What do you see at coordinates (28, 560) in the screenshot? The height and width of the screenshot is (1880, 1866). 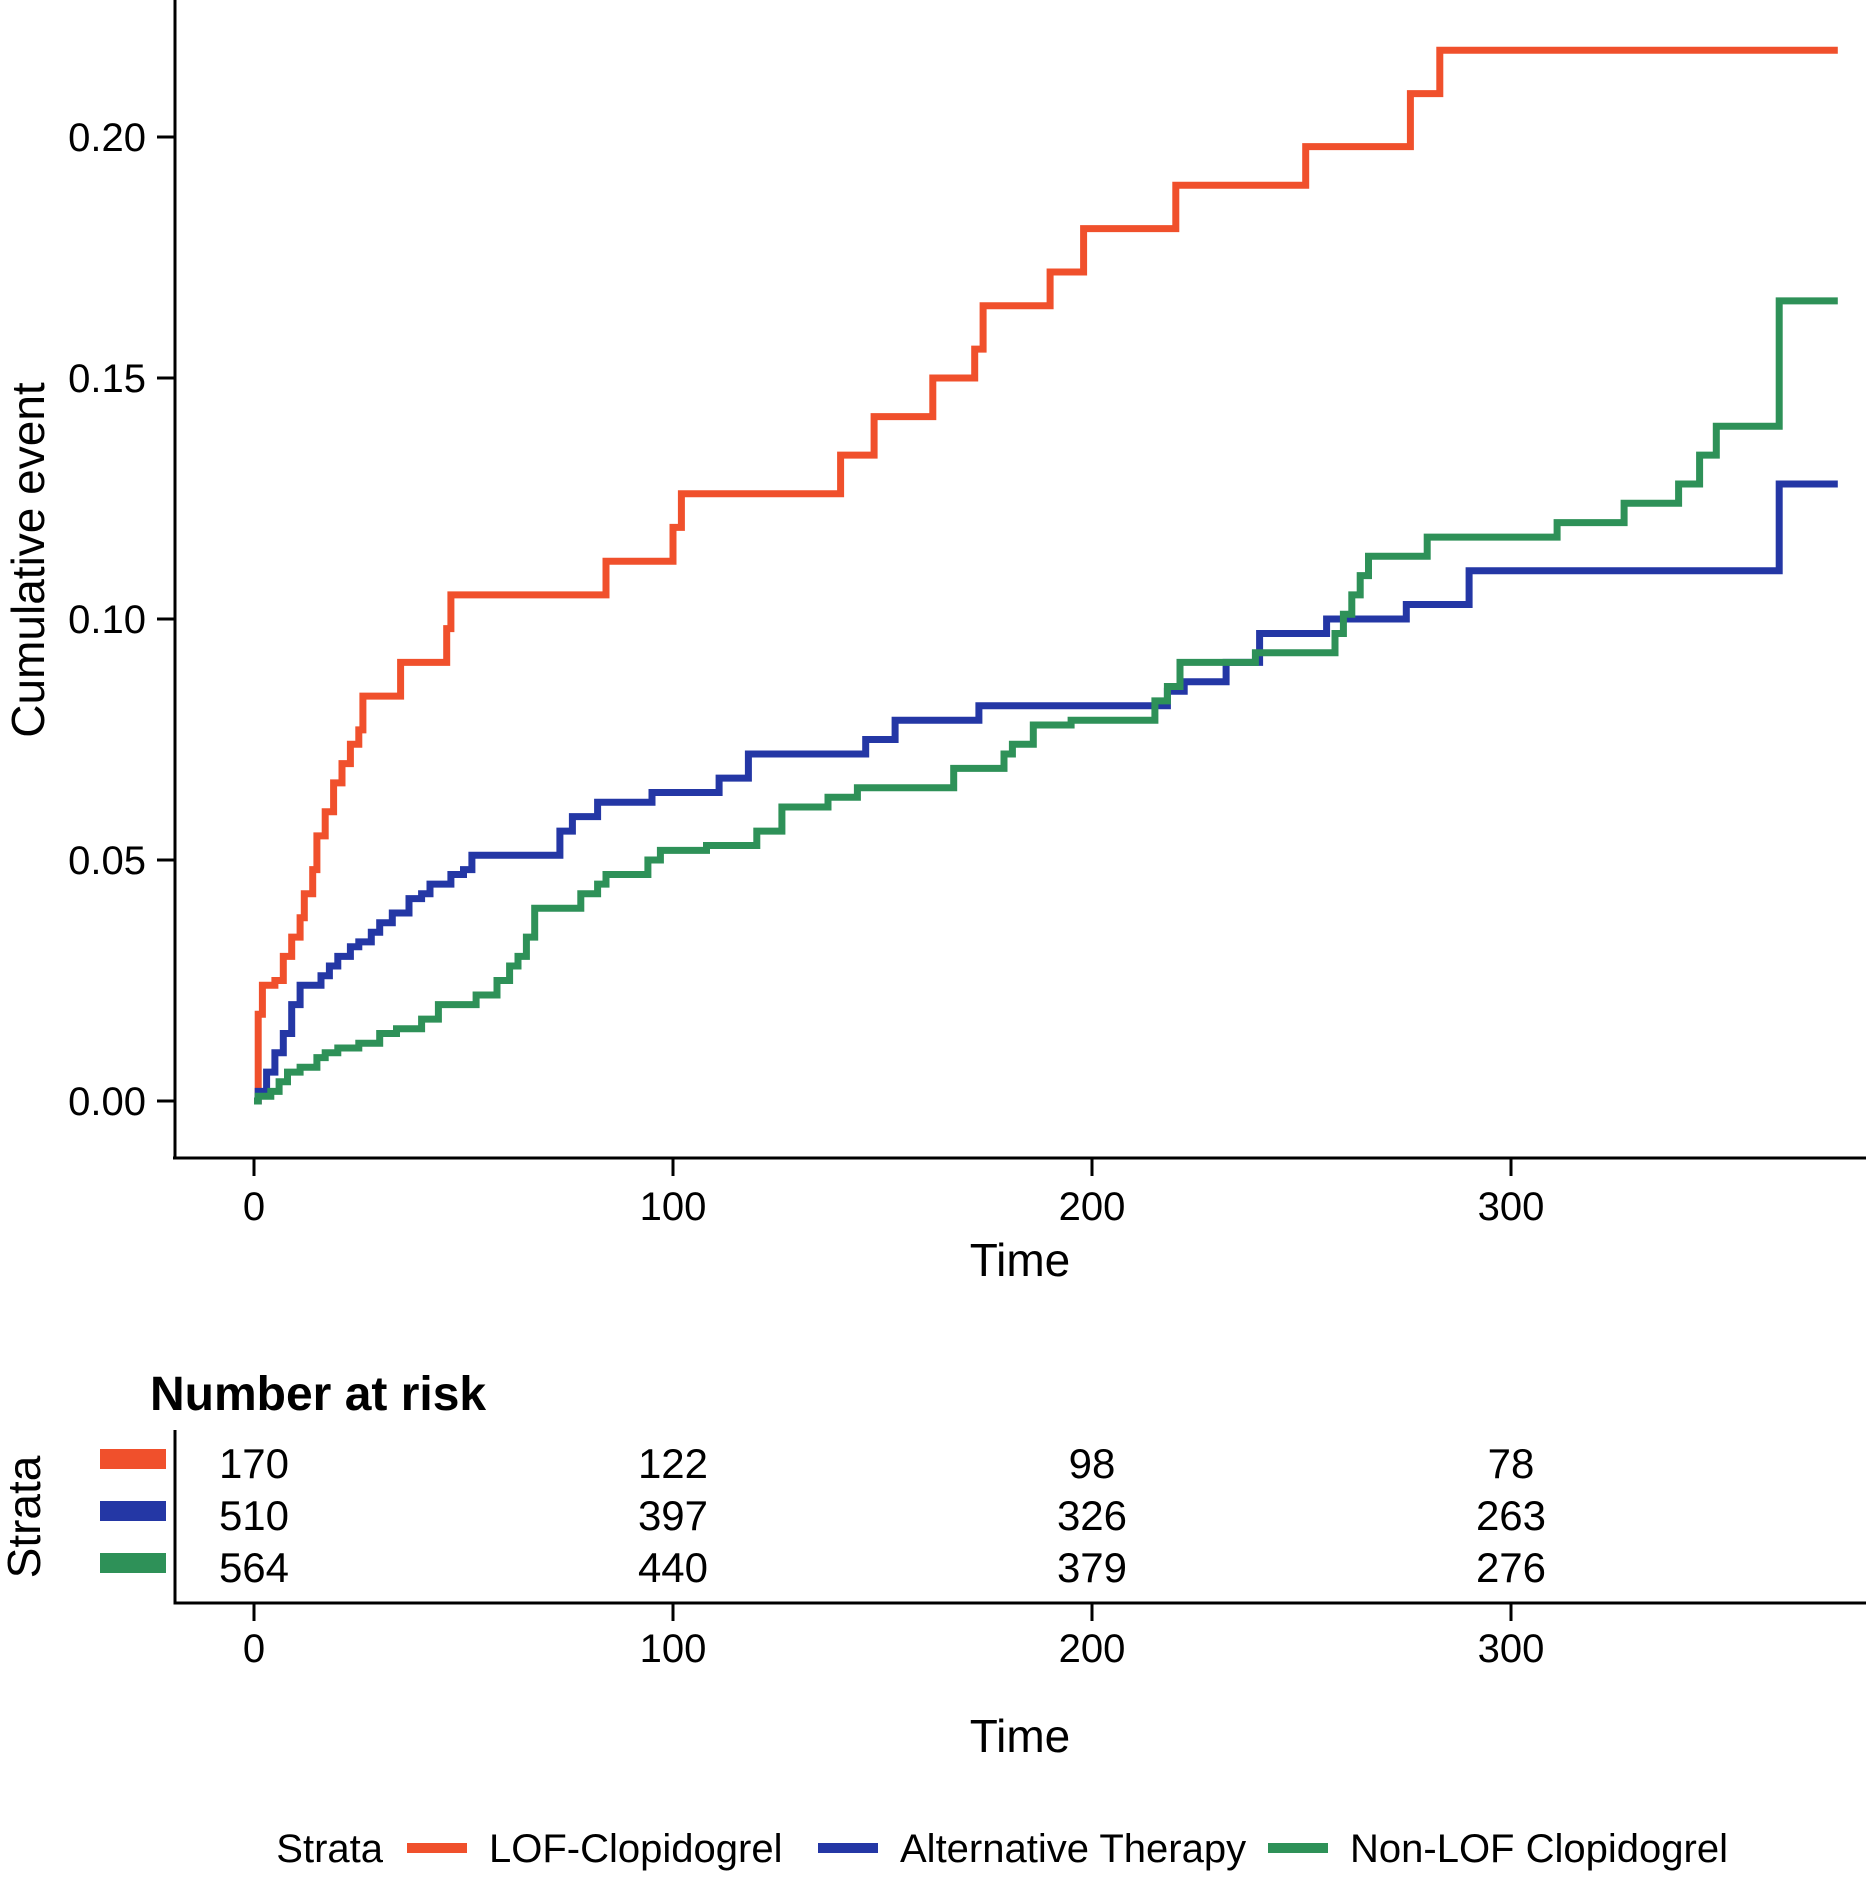 I see `y-axis-title: Cumulative event` at bounding box center [28, 560].